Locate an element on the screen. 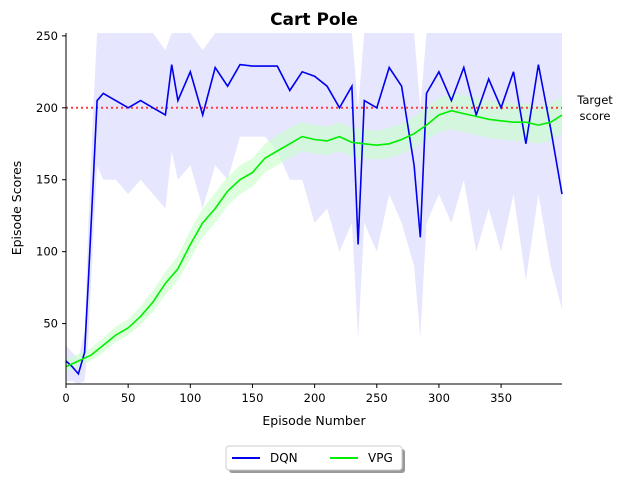 The height and width of the screenshot is (480, 630). x-tick-label: 100 is located at coordinates (190, 398).